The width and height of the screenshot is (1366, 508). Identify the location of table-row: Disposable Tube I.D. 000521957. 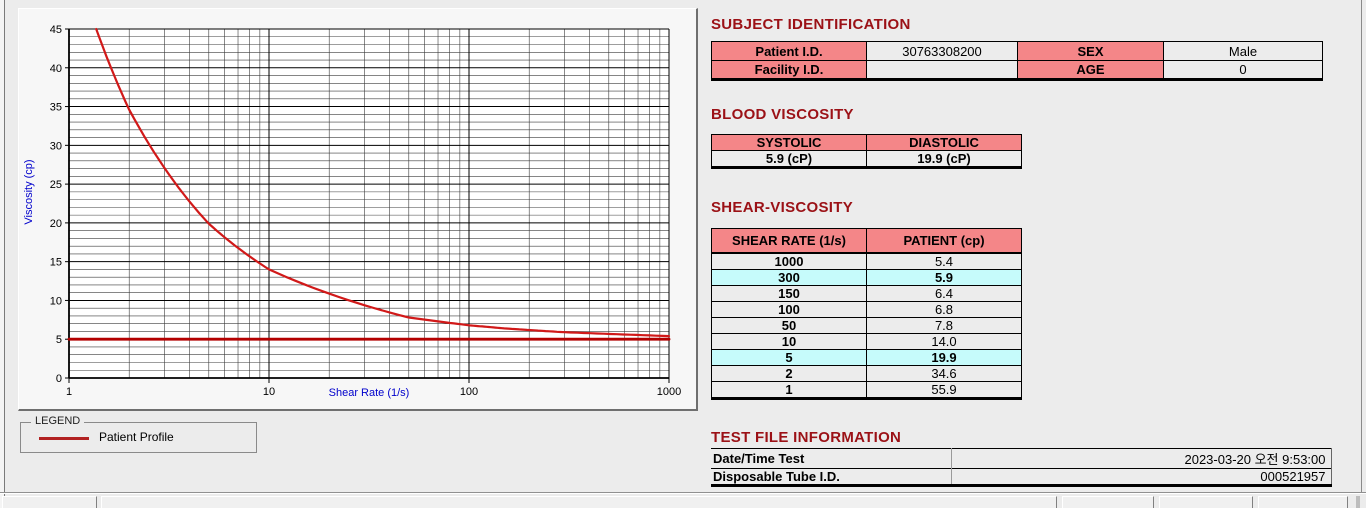
(1021, 477).